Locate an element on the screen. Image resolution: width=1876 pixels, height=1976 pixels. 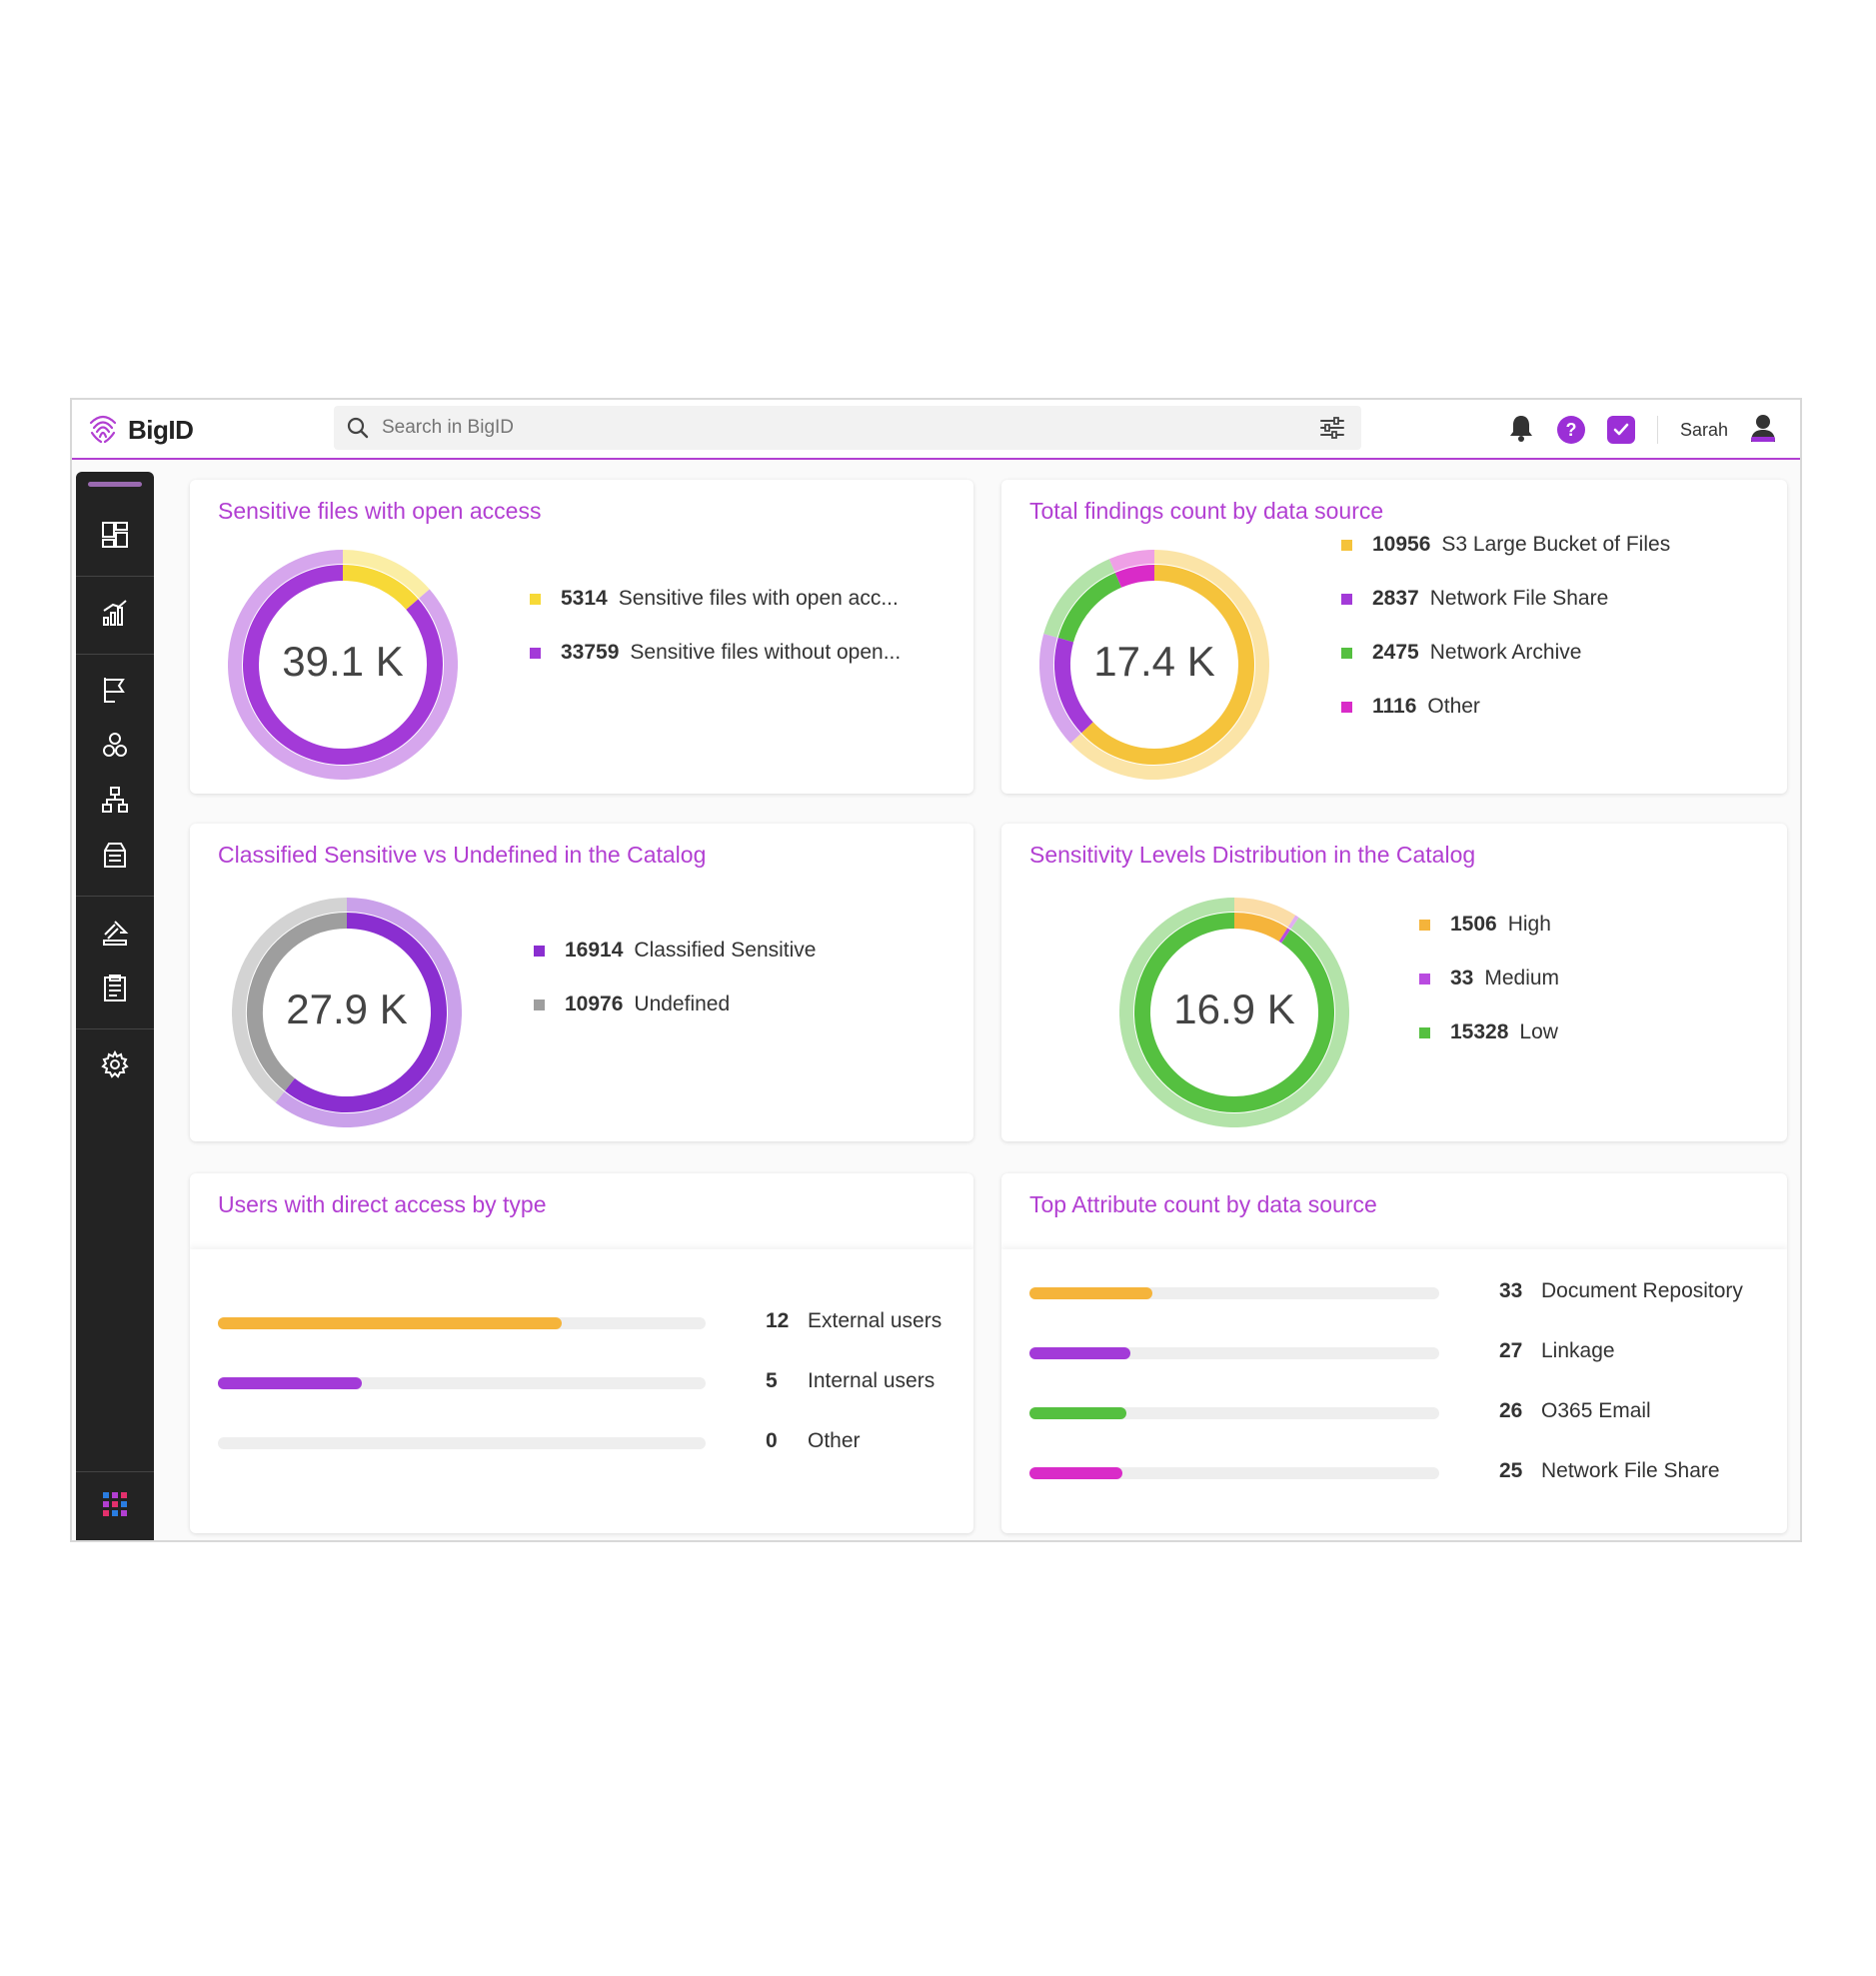
legend-item: 10976 Undefined is located at coordinates (675, 1004).